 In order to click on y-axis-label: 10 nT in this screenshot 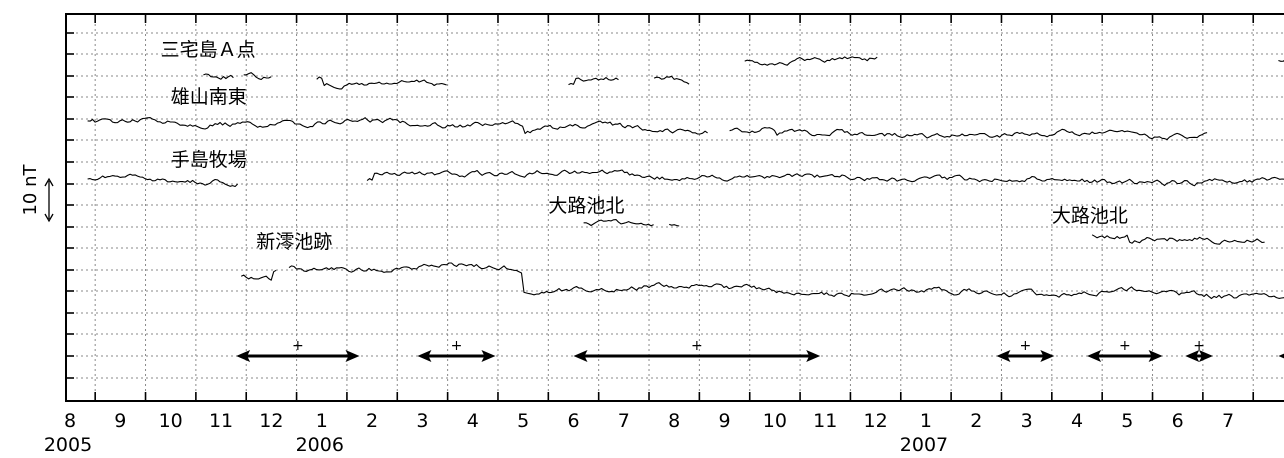, I will do `click(30, 189)`.